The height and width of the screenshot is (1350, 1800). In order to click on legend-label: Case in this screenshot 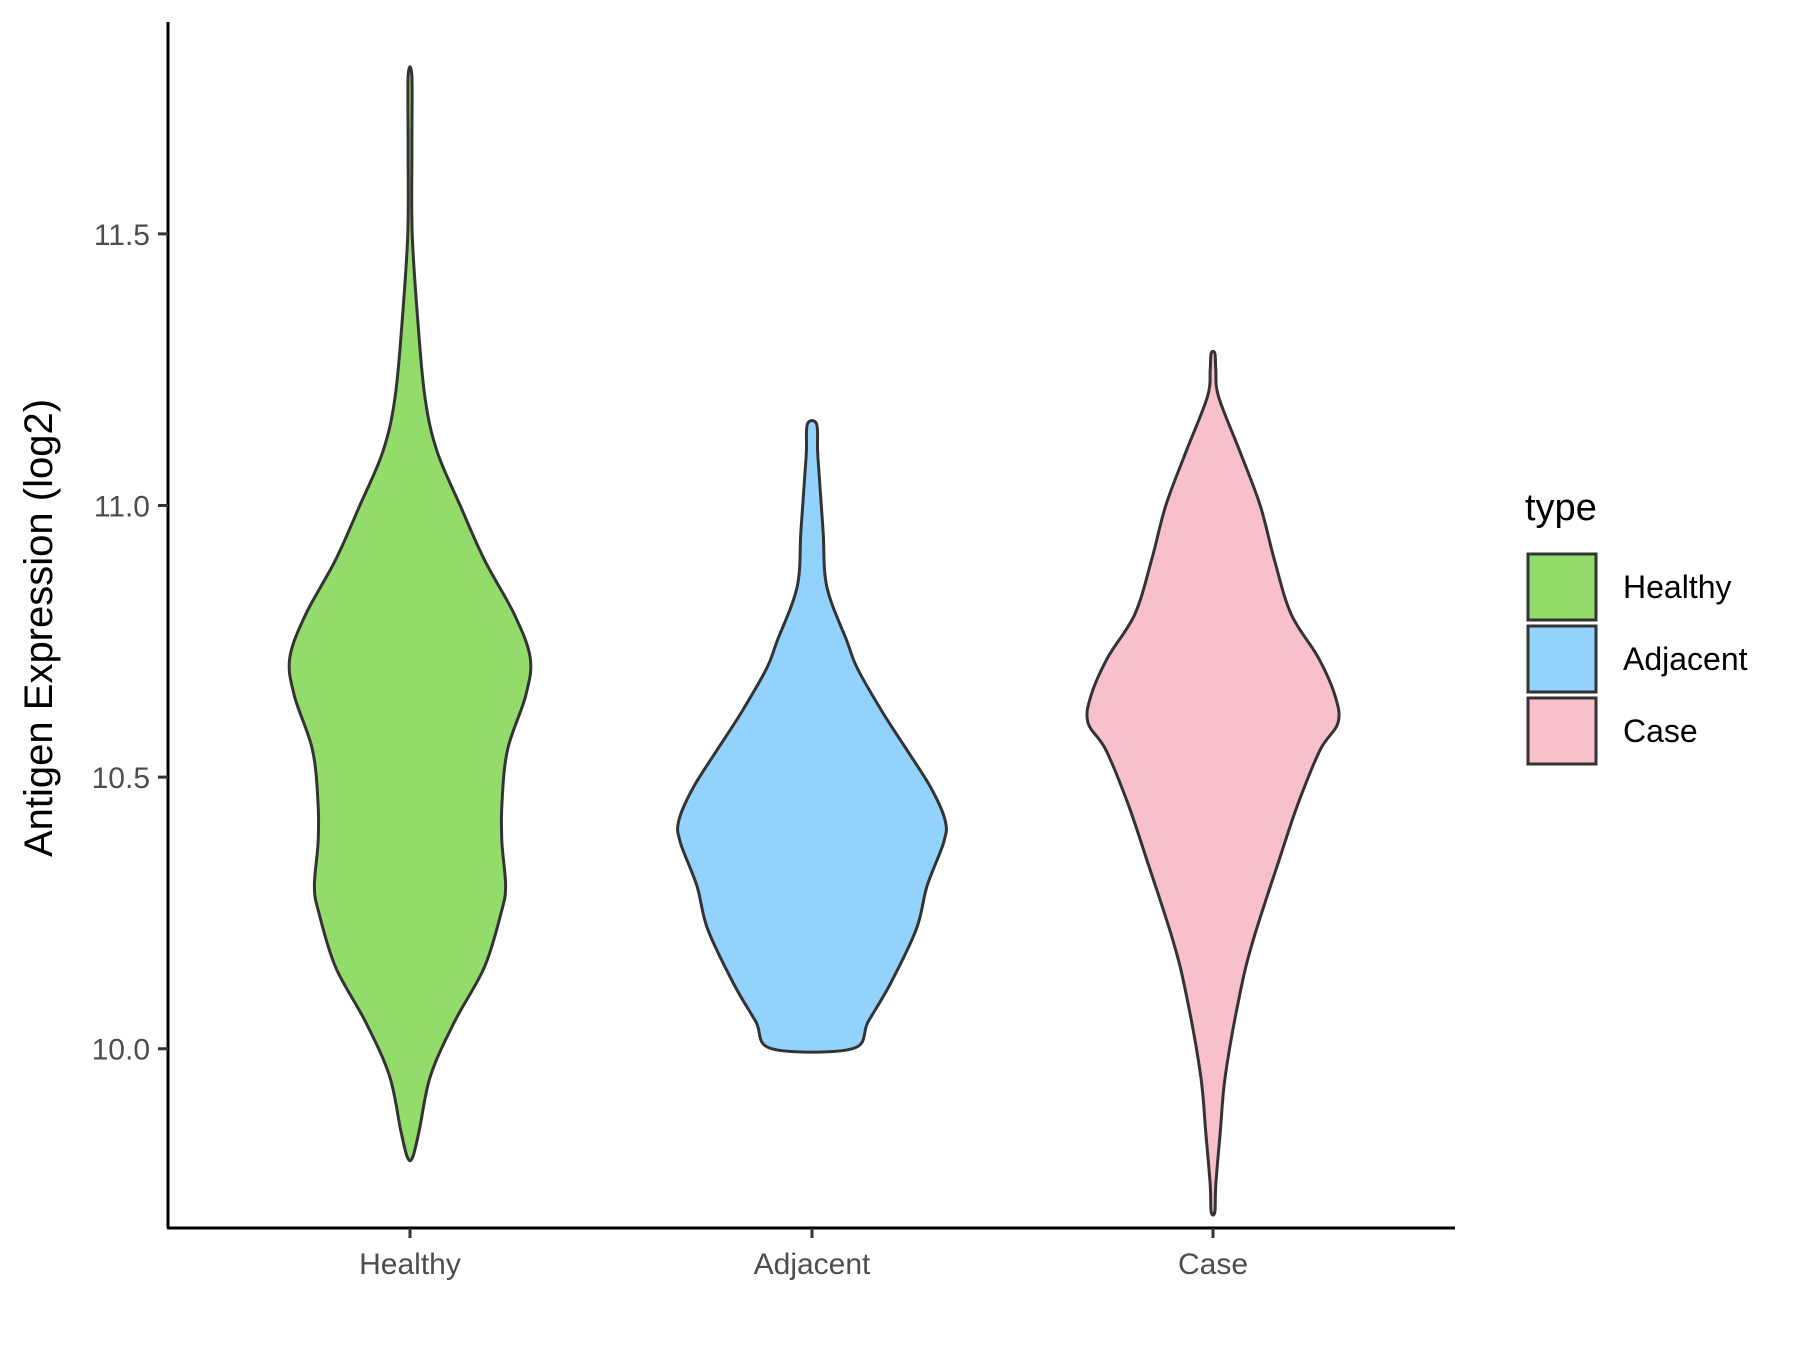, I will do `click(1660, 731)`.